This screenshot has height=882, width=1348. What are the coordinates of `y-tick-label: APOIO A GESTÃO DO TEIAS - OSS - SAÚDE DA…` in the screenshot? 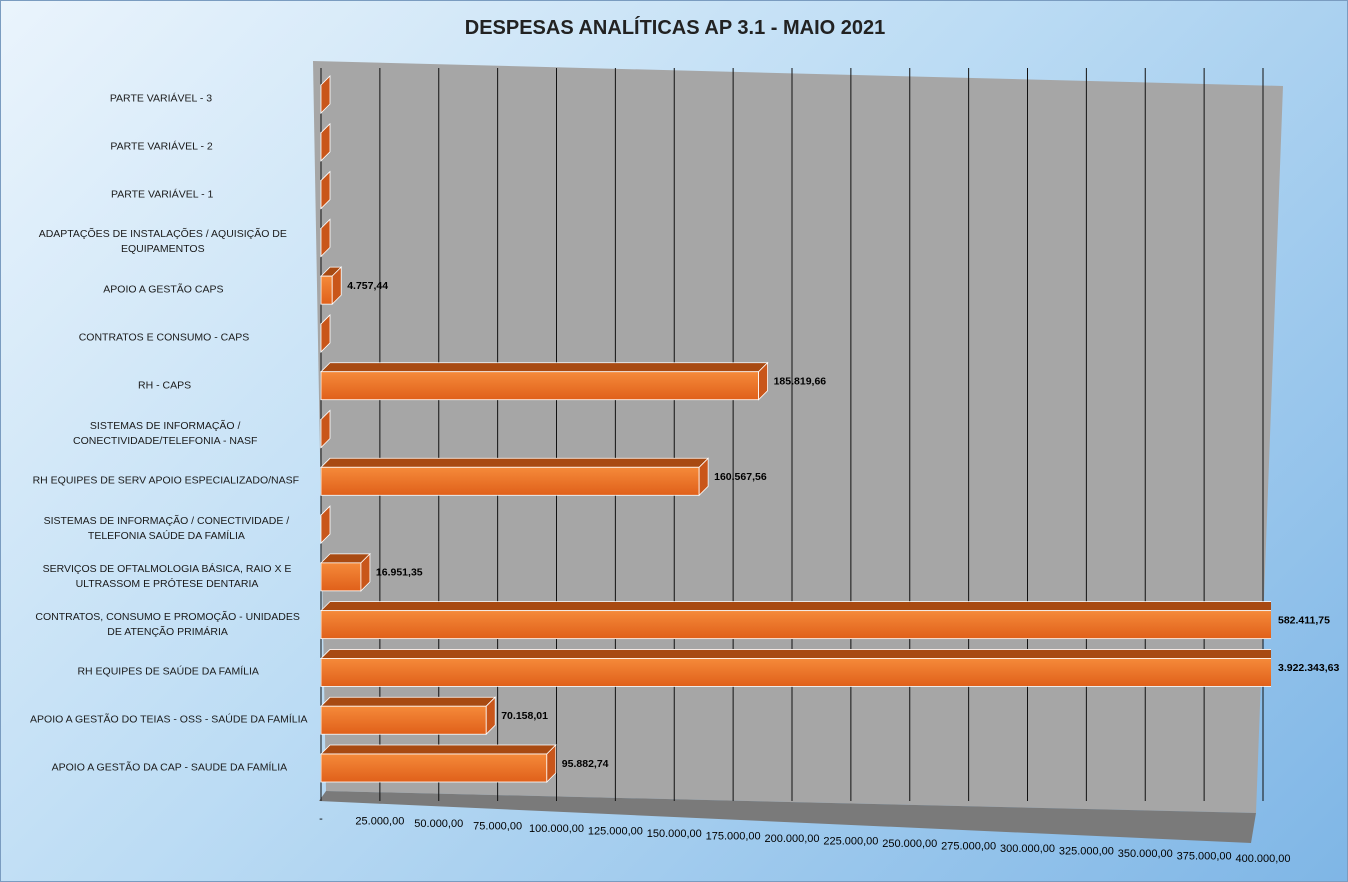 It's located at (169, 719).